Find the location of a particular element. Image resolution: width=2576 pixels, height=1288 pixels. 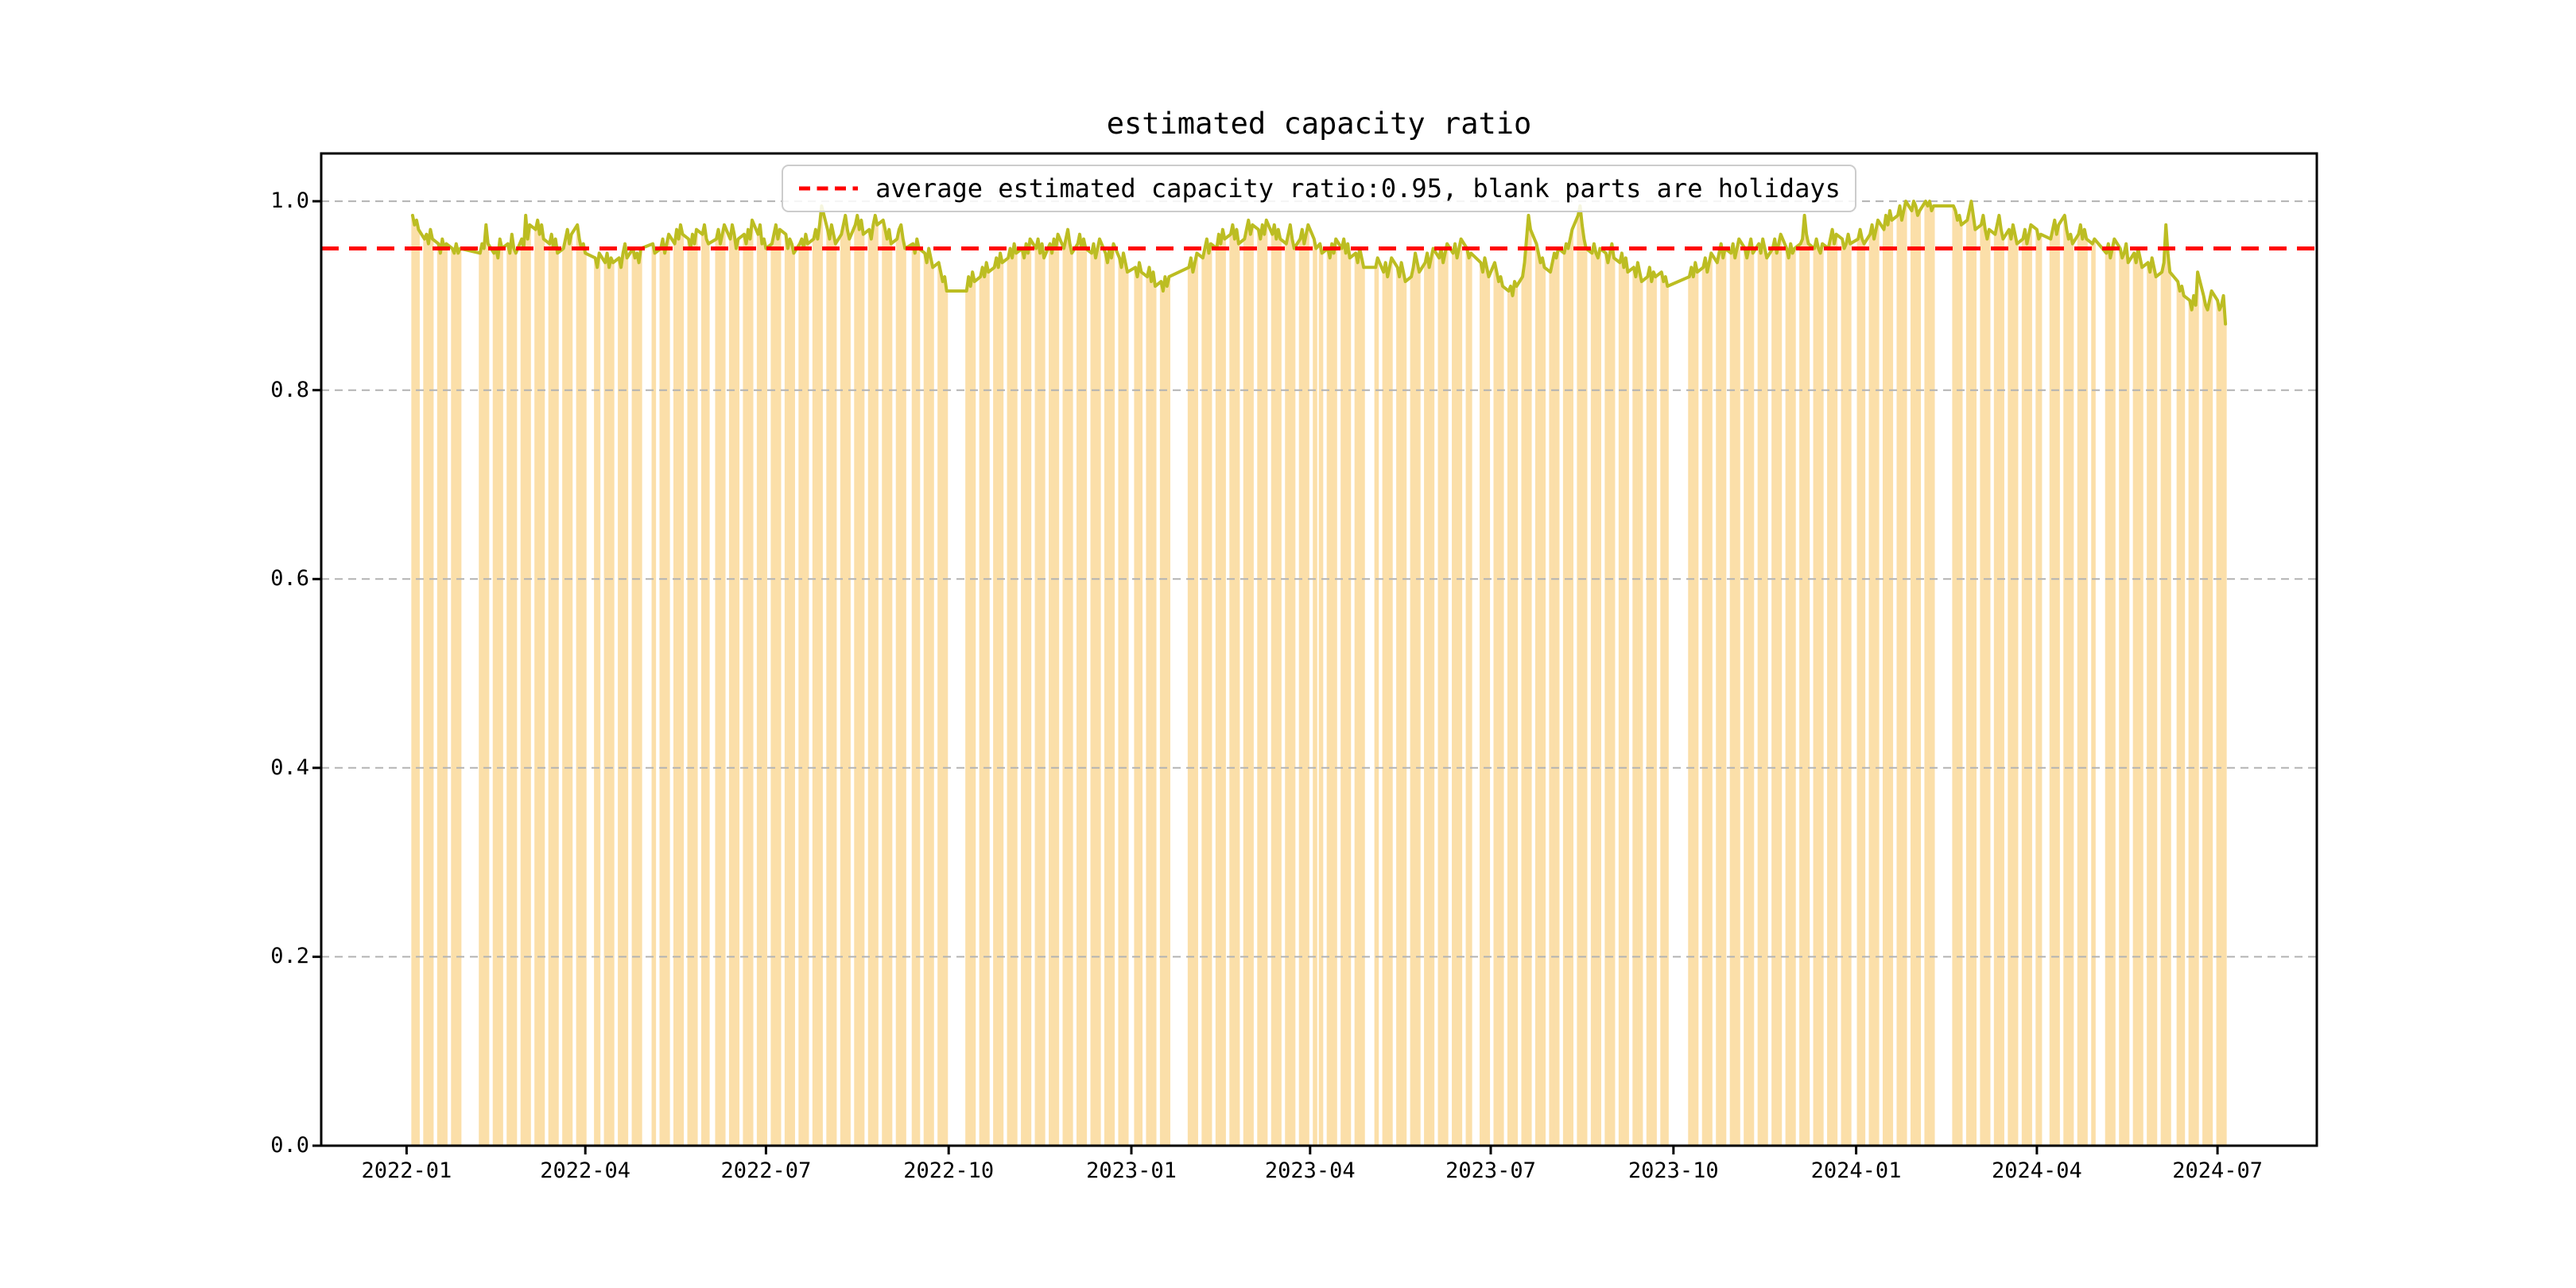

x-tick-label: 2024-01 is located at coordinates (1856, 1170).